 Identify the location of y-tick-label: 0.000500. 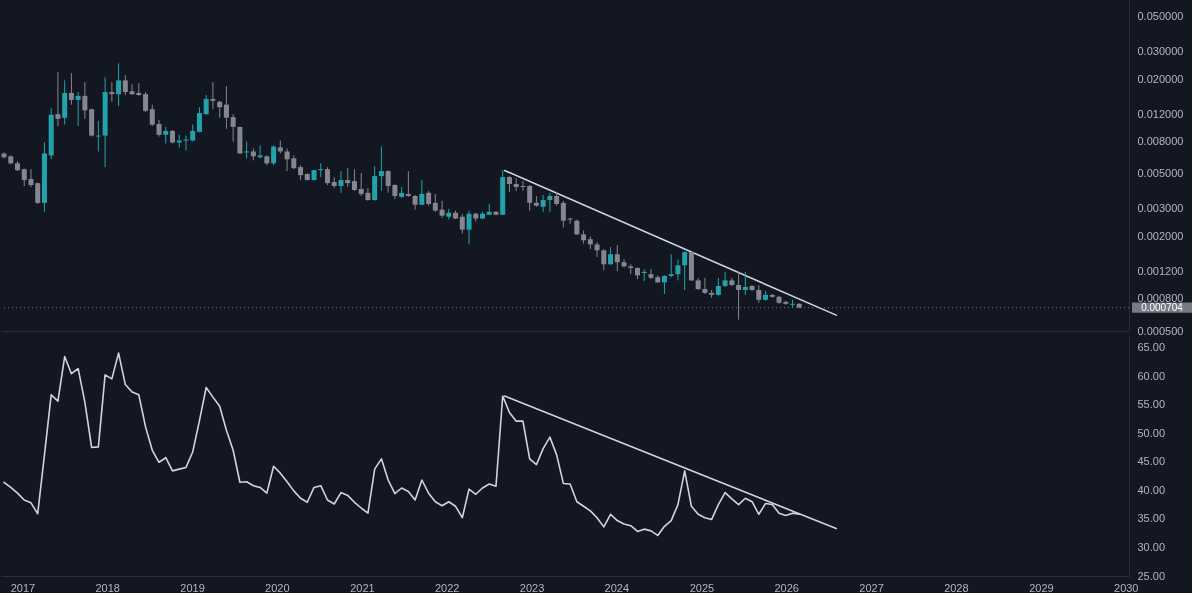
(1160, 330).